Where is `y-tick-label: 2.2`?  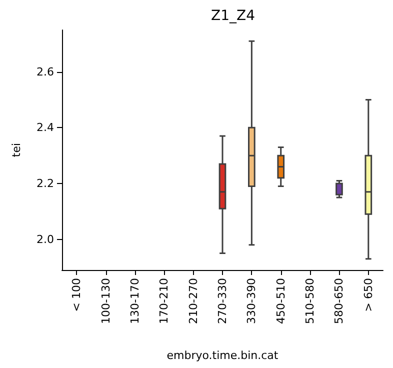 y-tick-label: 2.2 is located at coordinates (45, 183).